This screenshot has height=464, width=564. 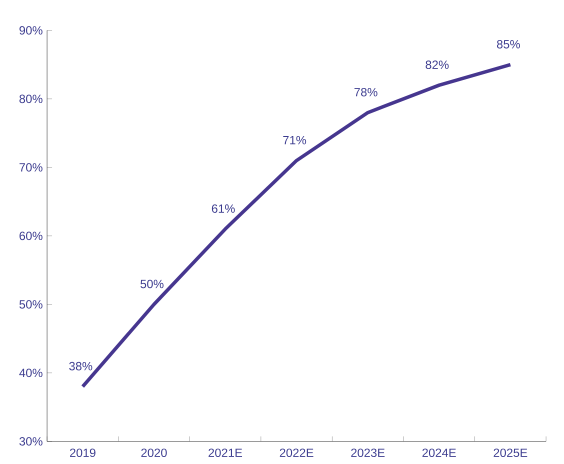 What do you see at coordinates (294, 140) in the screenshot?
I see `data-label: 71%` at bounding box center [294, 140].